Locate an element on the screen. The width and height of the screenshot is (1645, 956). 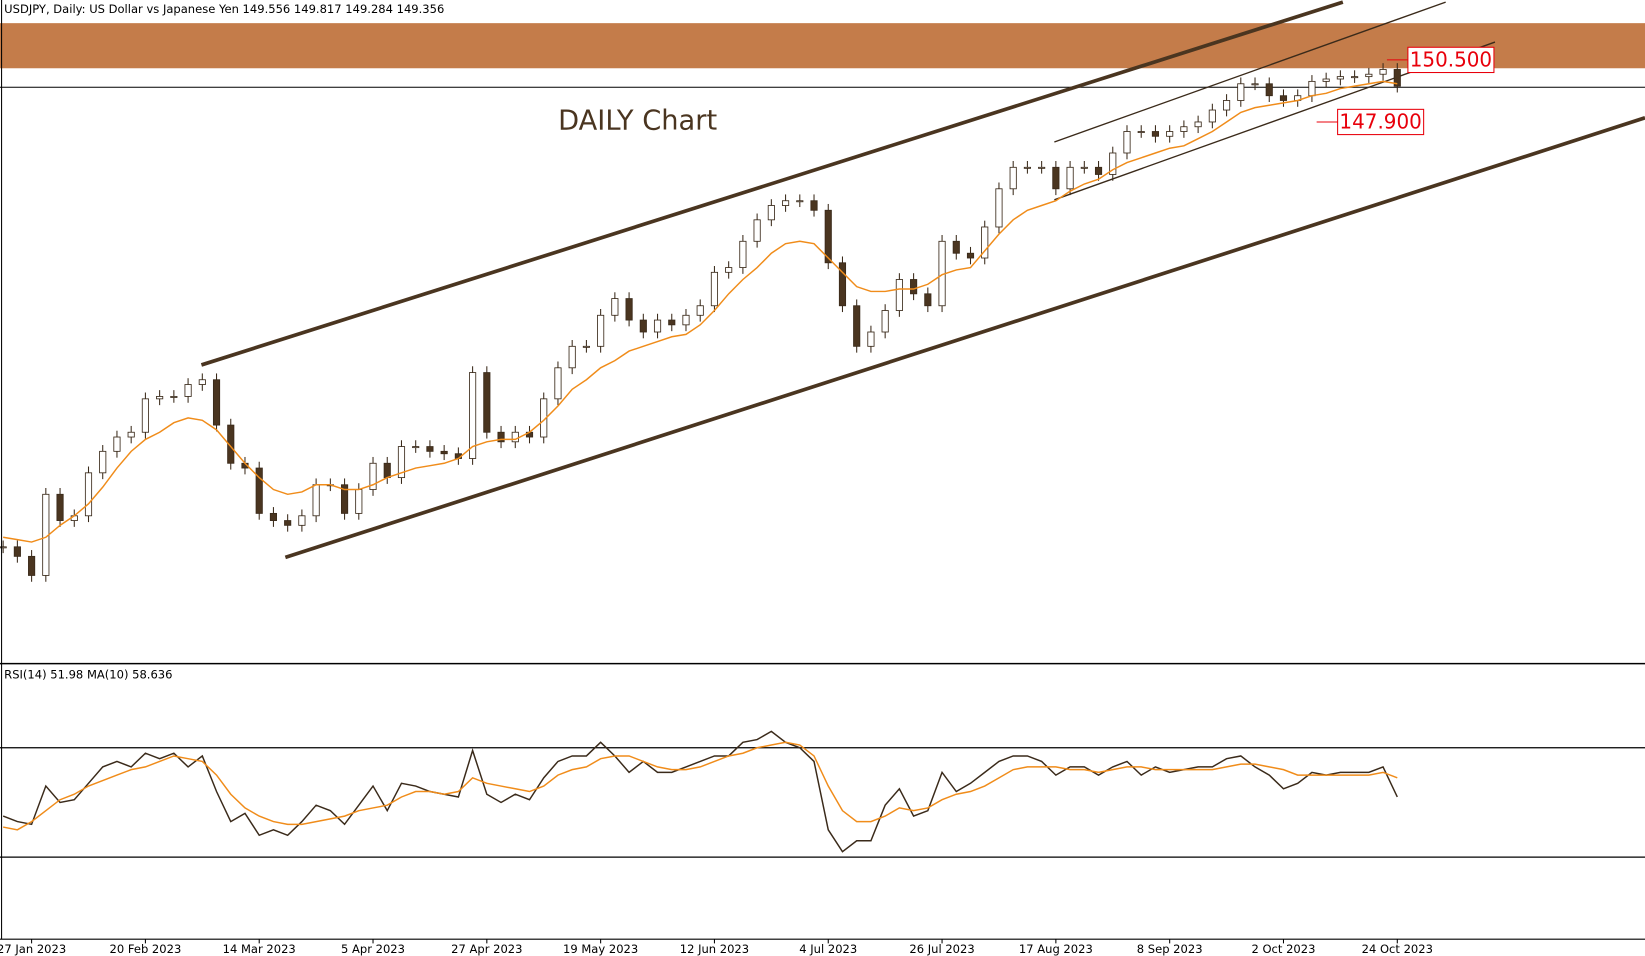
x-tick-label: 27 Jan 2023 is located at coordinates (33, 949).